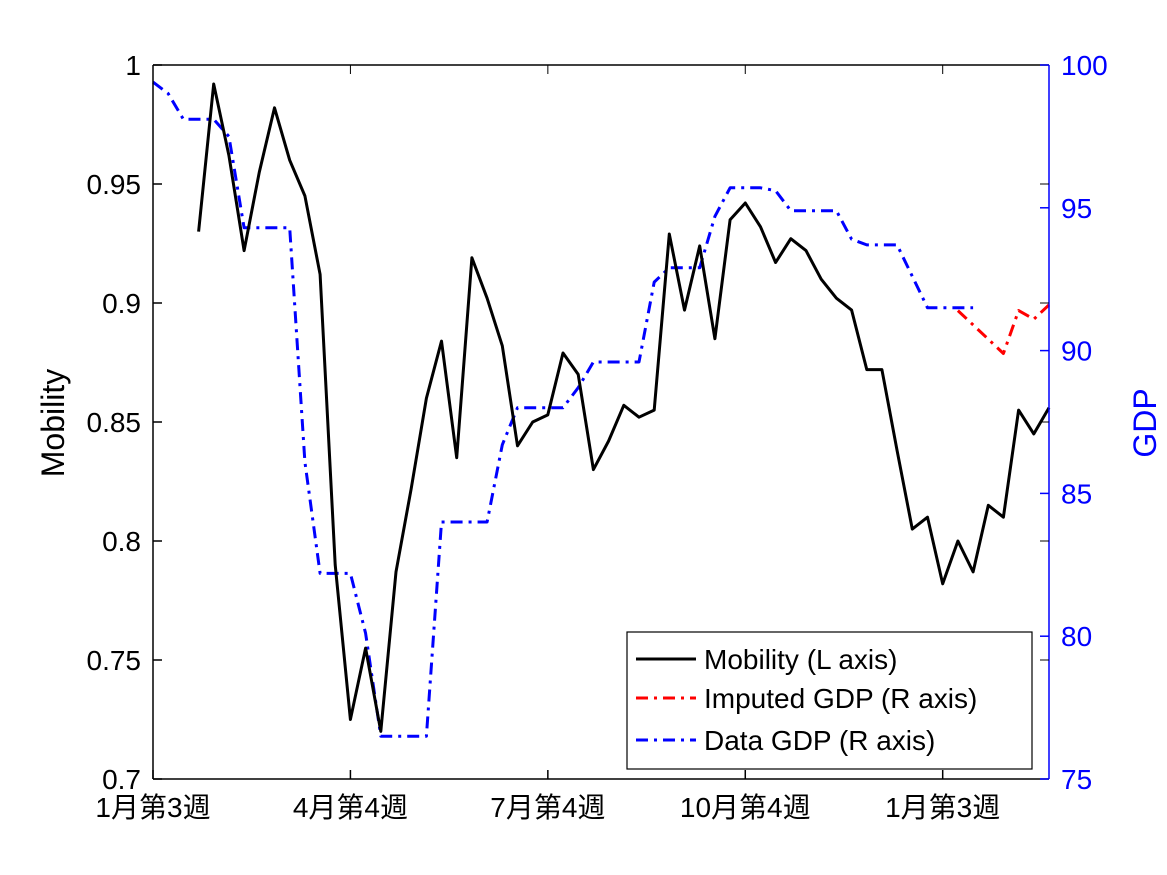  What do you see at coordinates (121, 303) in the screenshot?
I see `left-tick-label: 0.9` at bounding box center [121, 303].